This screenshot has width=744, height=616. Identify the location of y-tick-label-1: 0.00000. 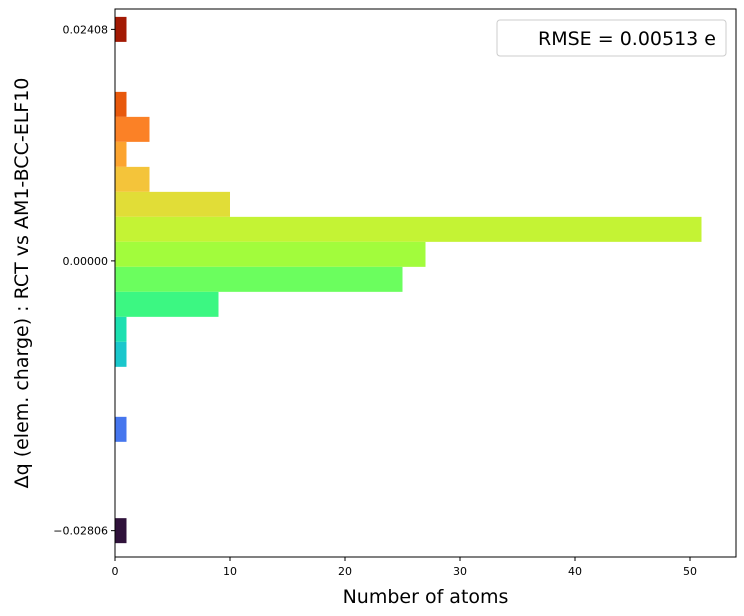
(86, 261).